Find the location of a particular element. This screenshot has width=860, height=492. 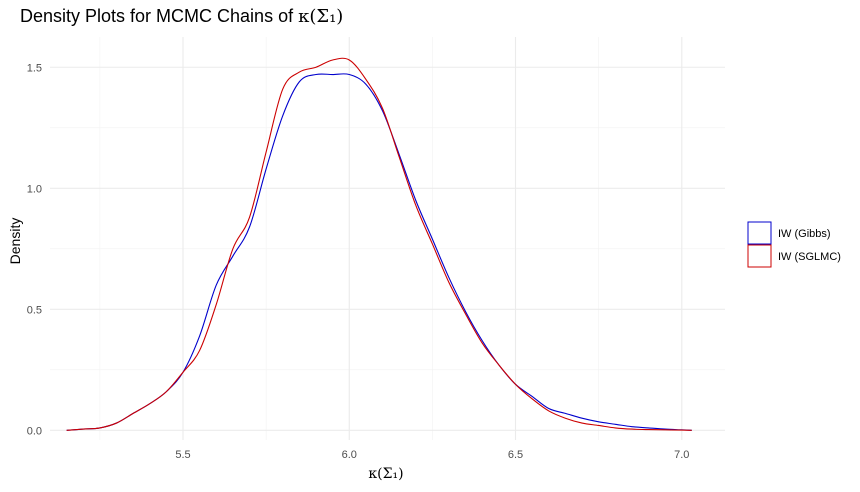

chart-title-math: κ(Σ₁) is located at coordinates (321, 16).